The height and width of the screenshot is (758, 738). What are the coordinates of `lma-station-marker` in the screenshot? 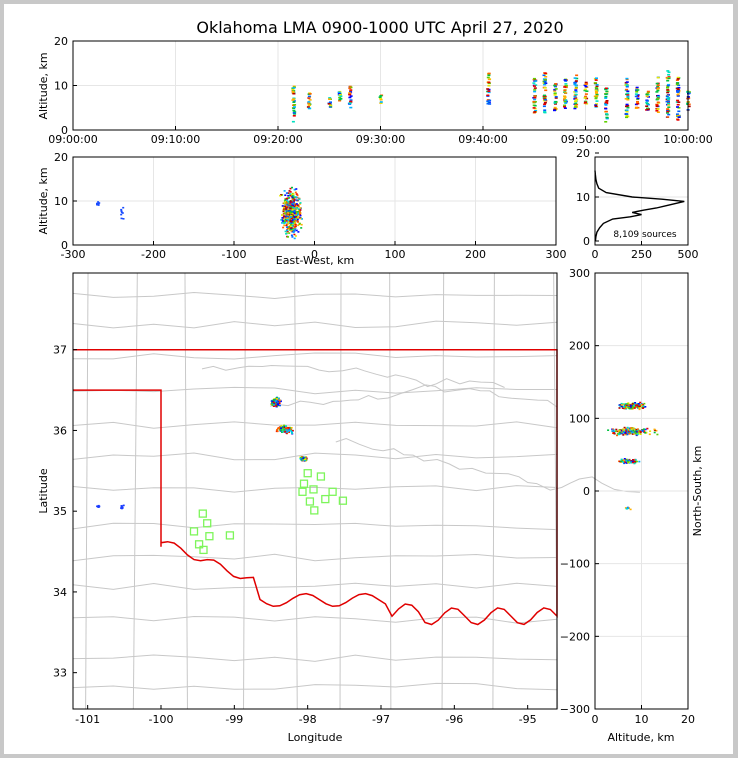 It's located at (332, 491).